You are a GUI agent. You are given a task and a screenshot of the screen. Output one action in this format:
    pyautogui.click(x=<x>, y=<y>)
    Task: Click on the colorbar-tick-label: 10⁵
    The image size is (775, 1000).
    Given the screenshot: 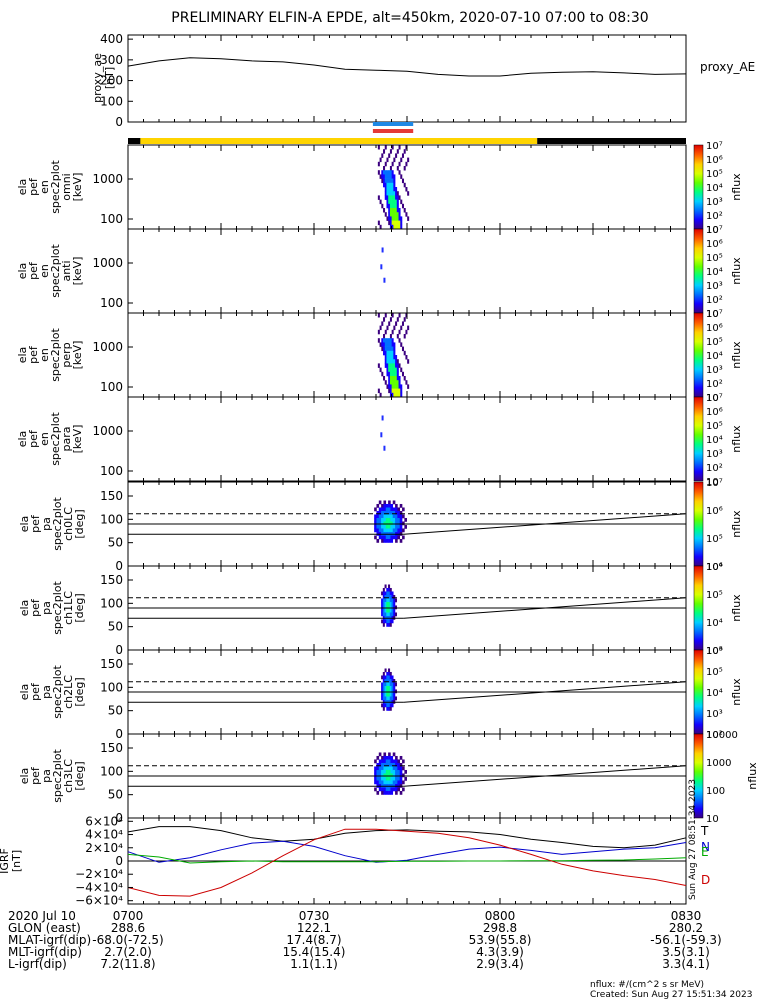 What is the action you would take?
    pyautogui.click(x=714, y=539)
    